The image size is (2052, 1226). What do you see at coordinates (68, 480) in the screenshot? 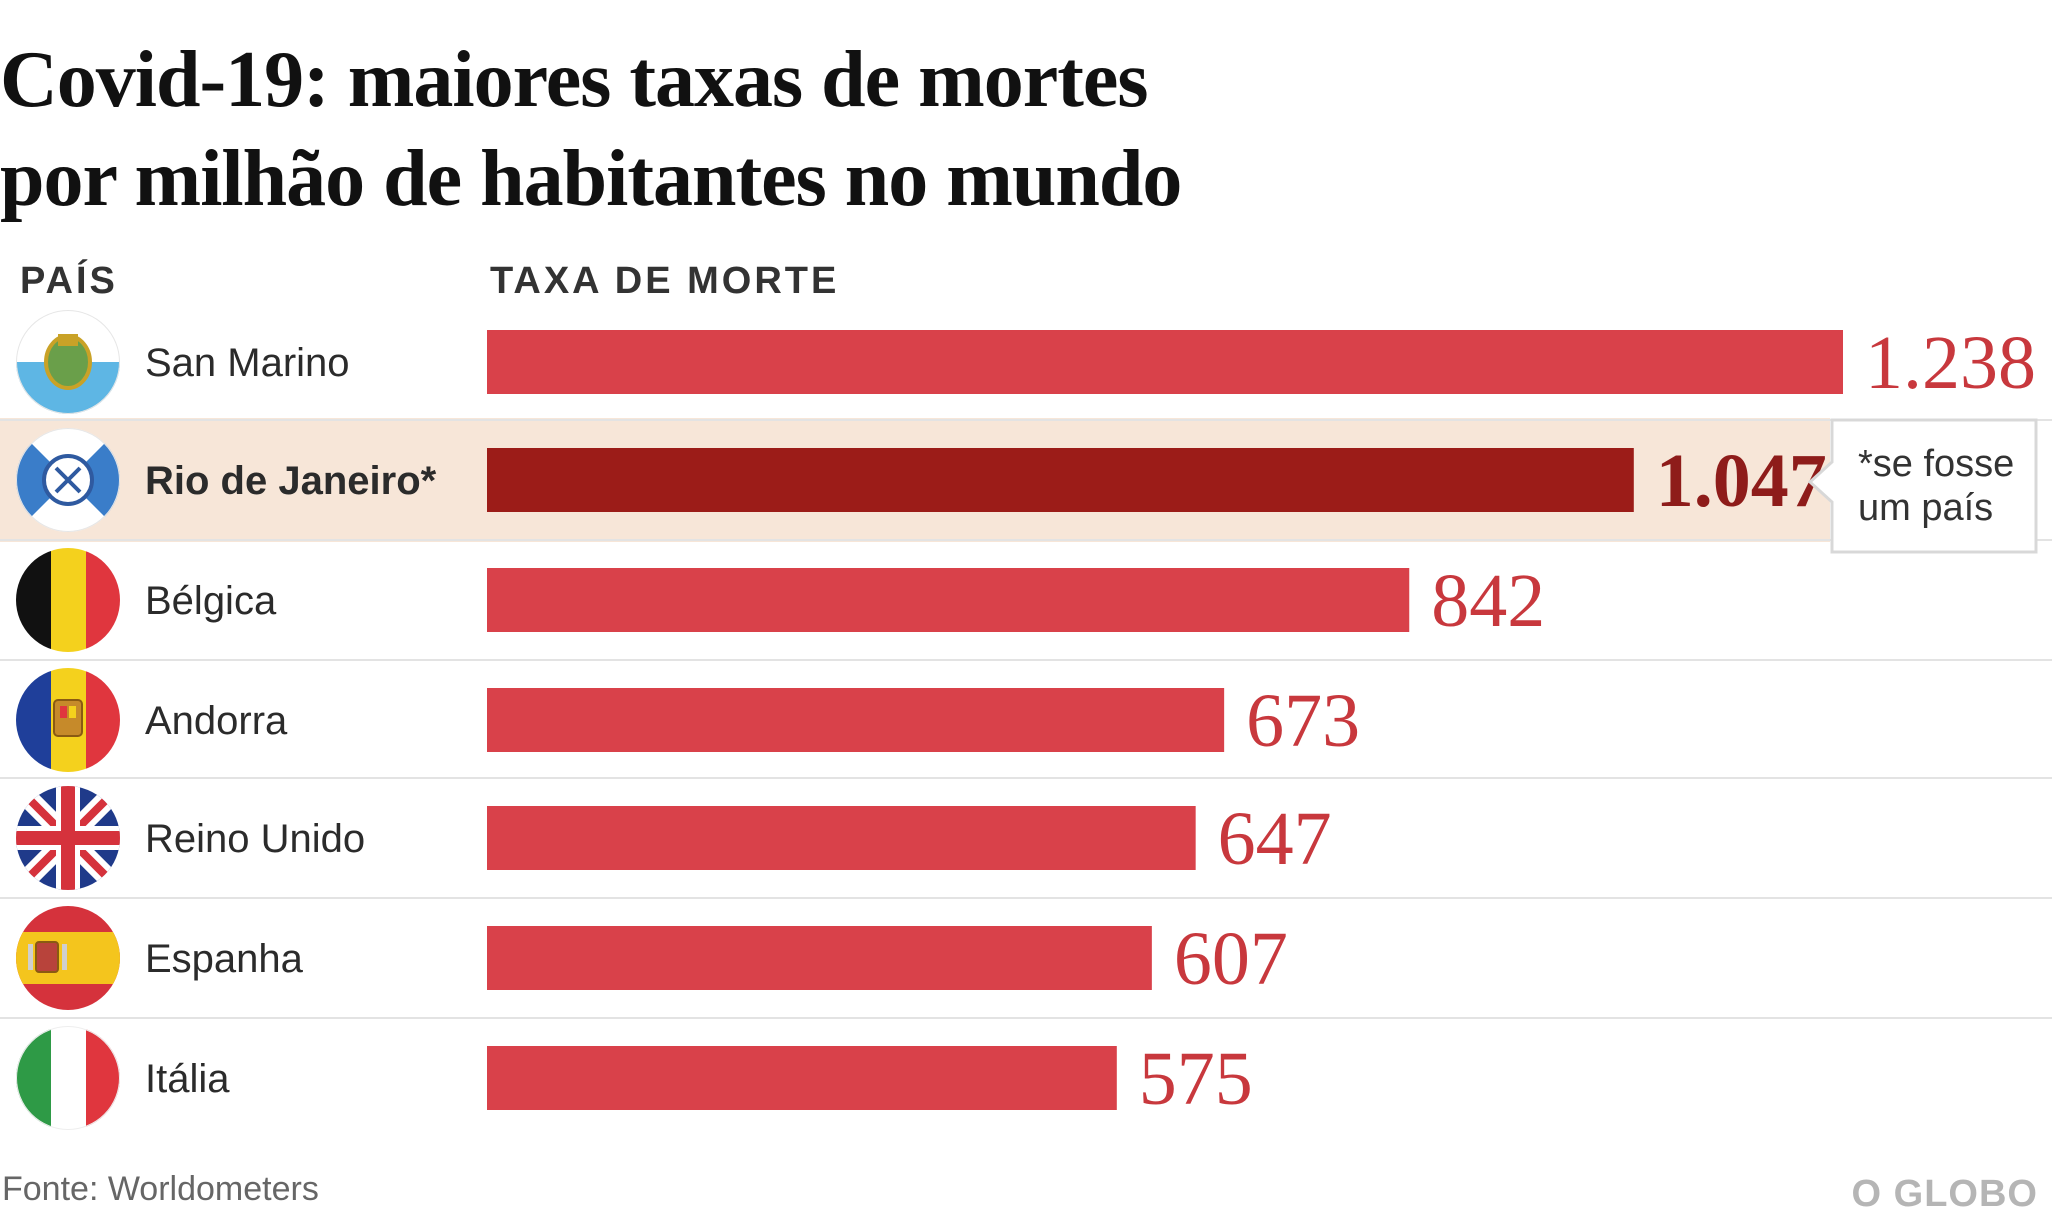
I see `rio-de-janeiro-flag-icon` at bounding box center [68, 480].